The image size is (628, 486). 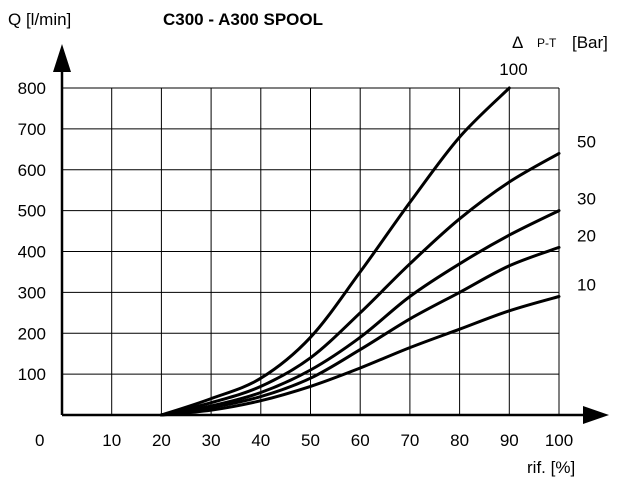 What do you see at coordinates (360, 440) in the screenshot?
I see `x-tick-label: 60` at bounding box center [360, 440].